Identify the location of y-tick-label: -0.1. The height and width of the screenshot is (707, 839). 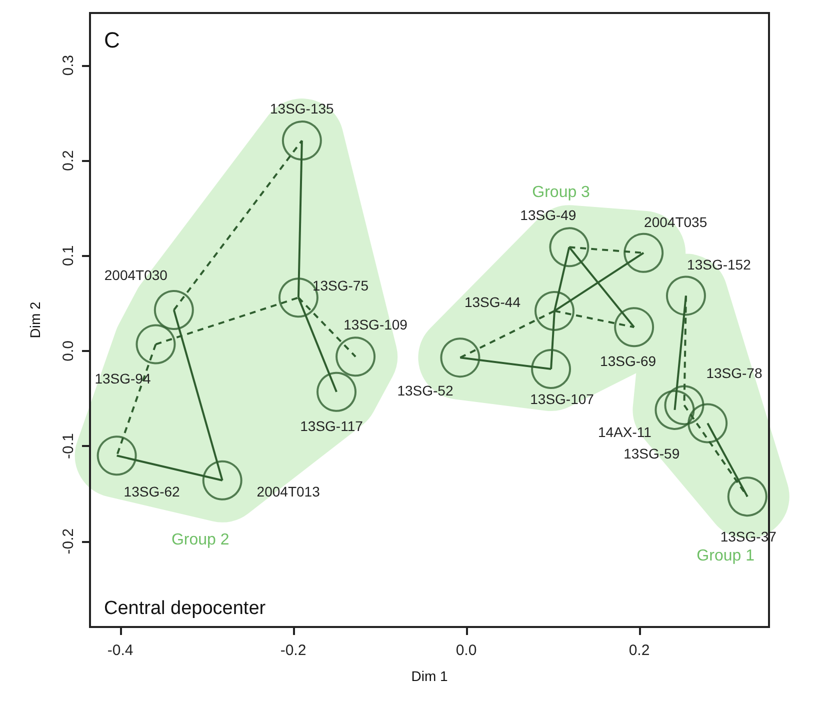
(68, 446).